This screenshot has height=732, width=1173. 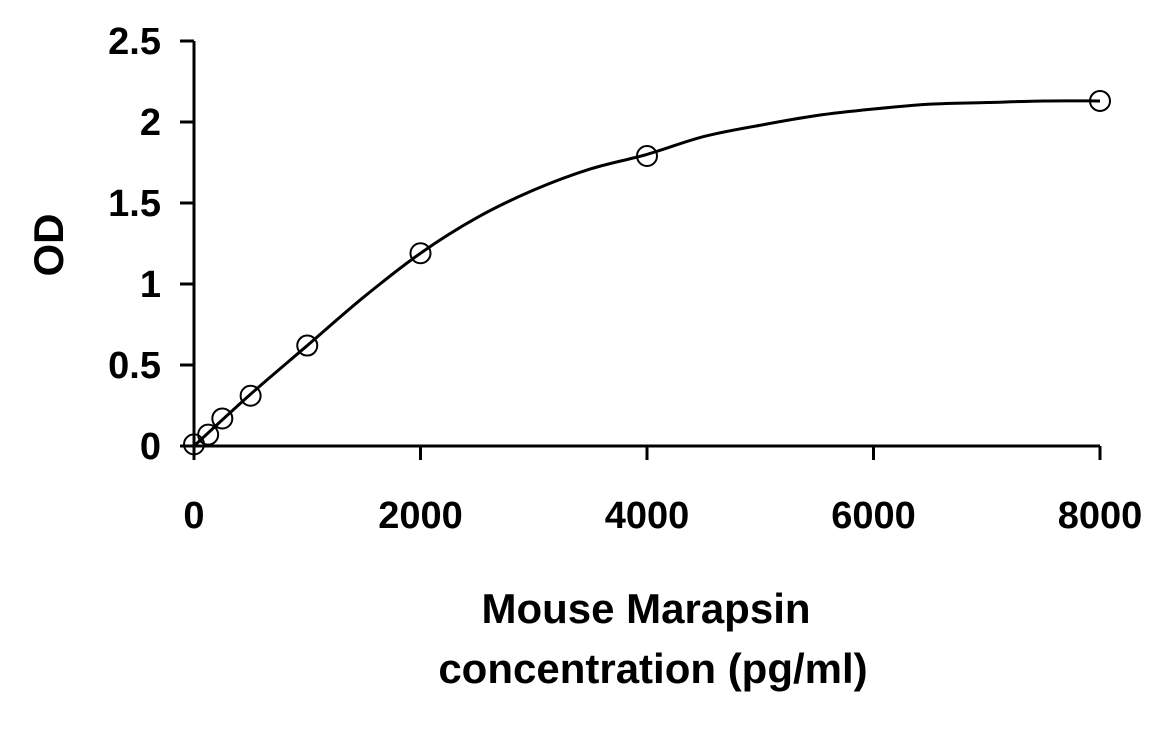 I want to click on y-tick-label: 0.5, so click(x=134, y=366).